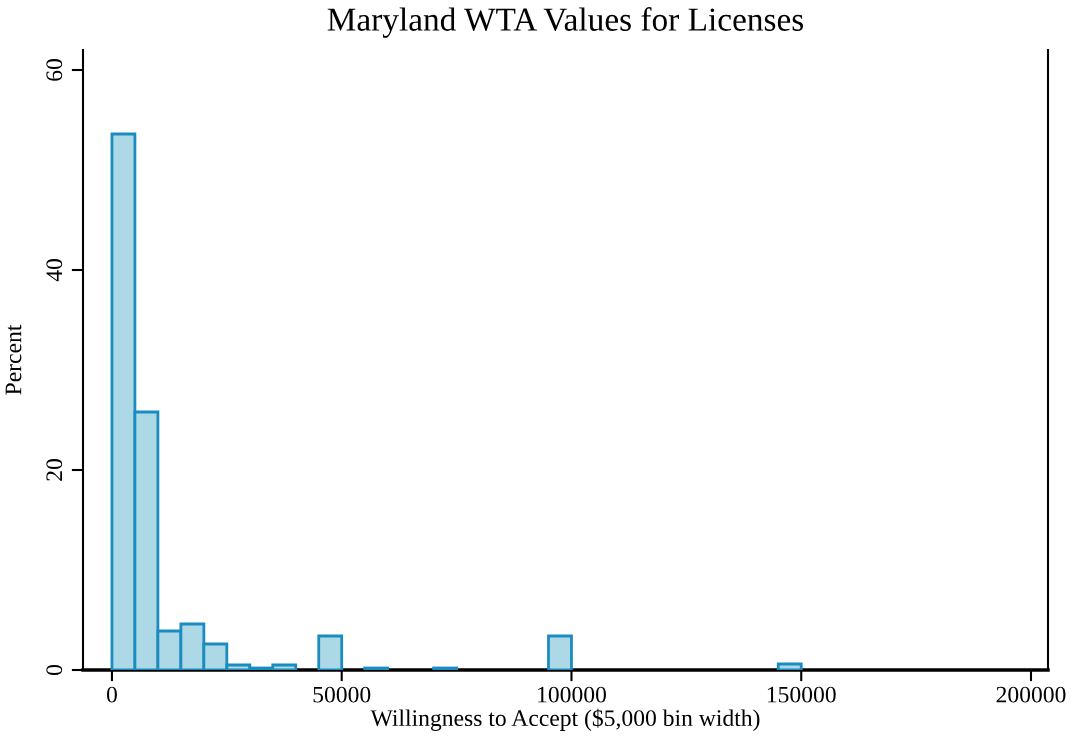 This screenshot has height=747, width=1076. I want to click on y-axis-title: Percent, so click(13, 359).